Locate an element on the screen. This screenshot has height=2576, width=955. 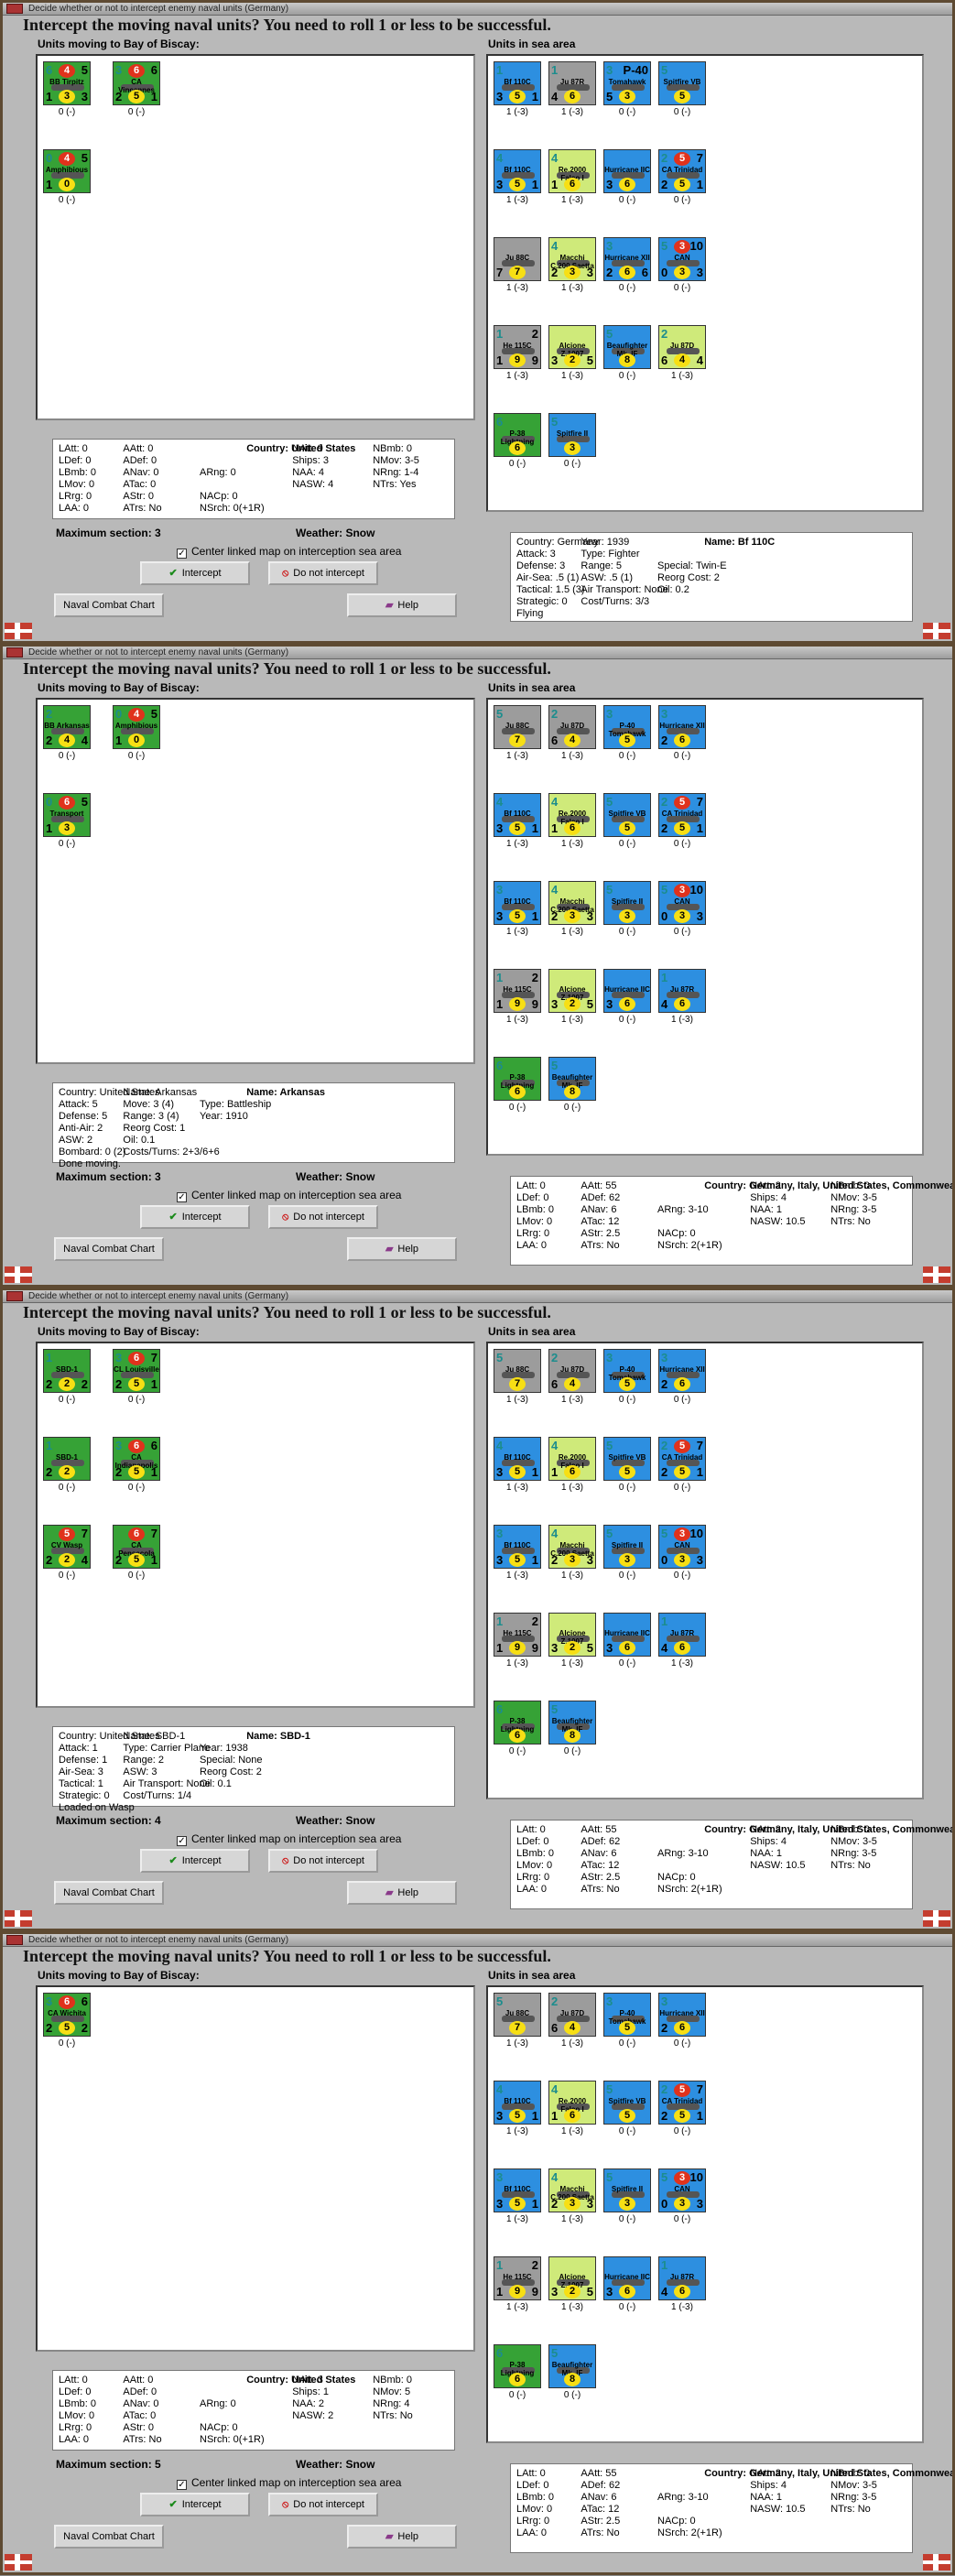
unit-counter: 3 6 2 2 6 CA Wichita 5 is located at coordinates (67, 2015).